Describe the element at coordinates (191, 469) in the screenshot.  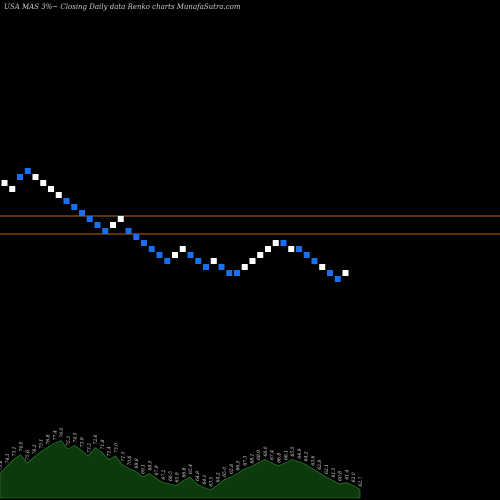
I see `volume-label: 65.4` at that location.